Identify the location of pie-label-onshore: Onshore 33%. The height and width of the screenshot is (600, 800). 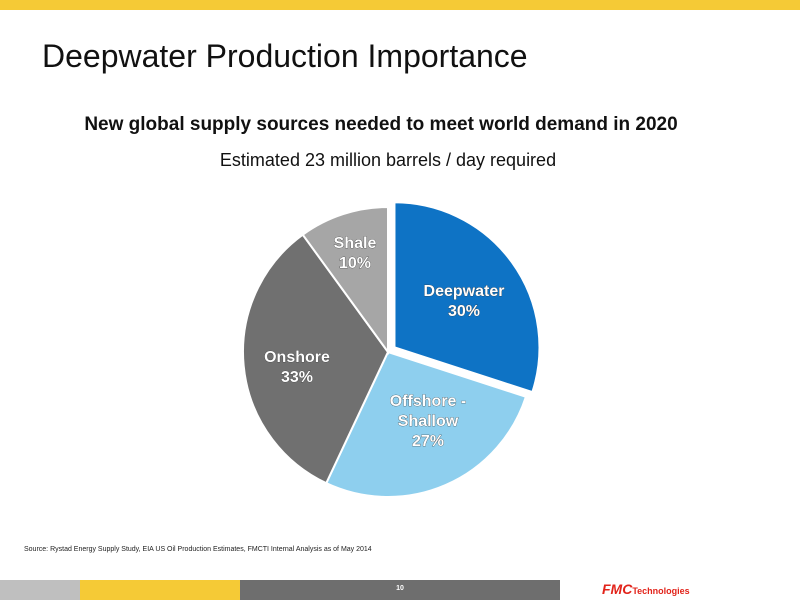
(297, 367).